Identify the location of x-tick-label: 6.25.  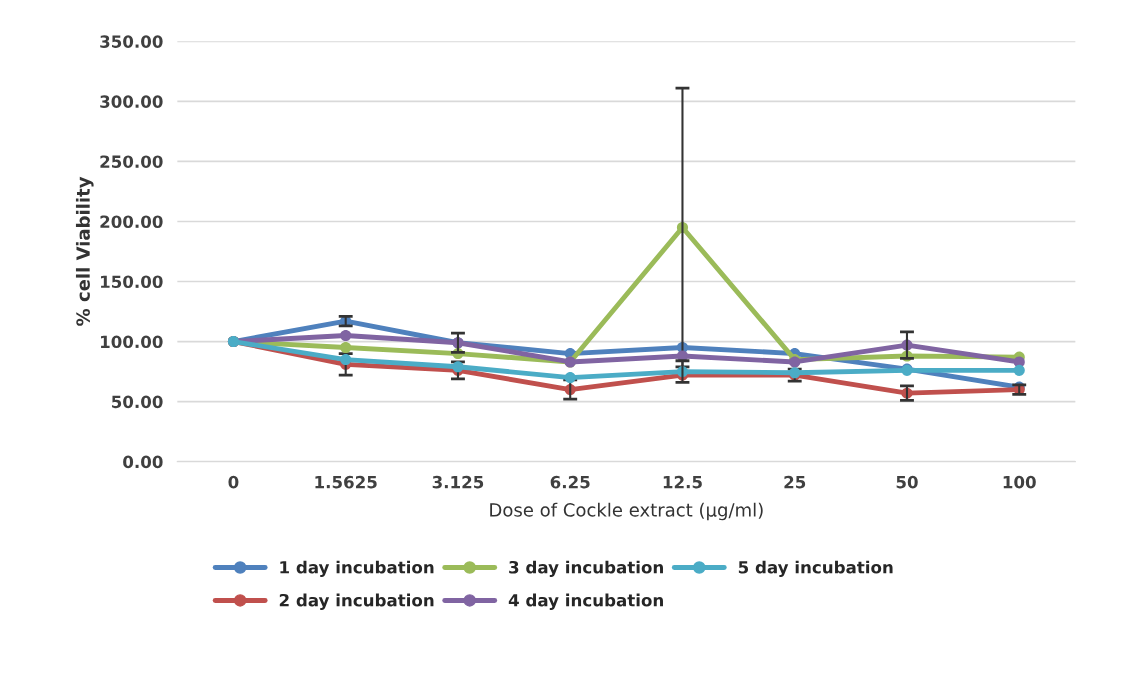
(570, 482).